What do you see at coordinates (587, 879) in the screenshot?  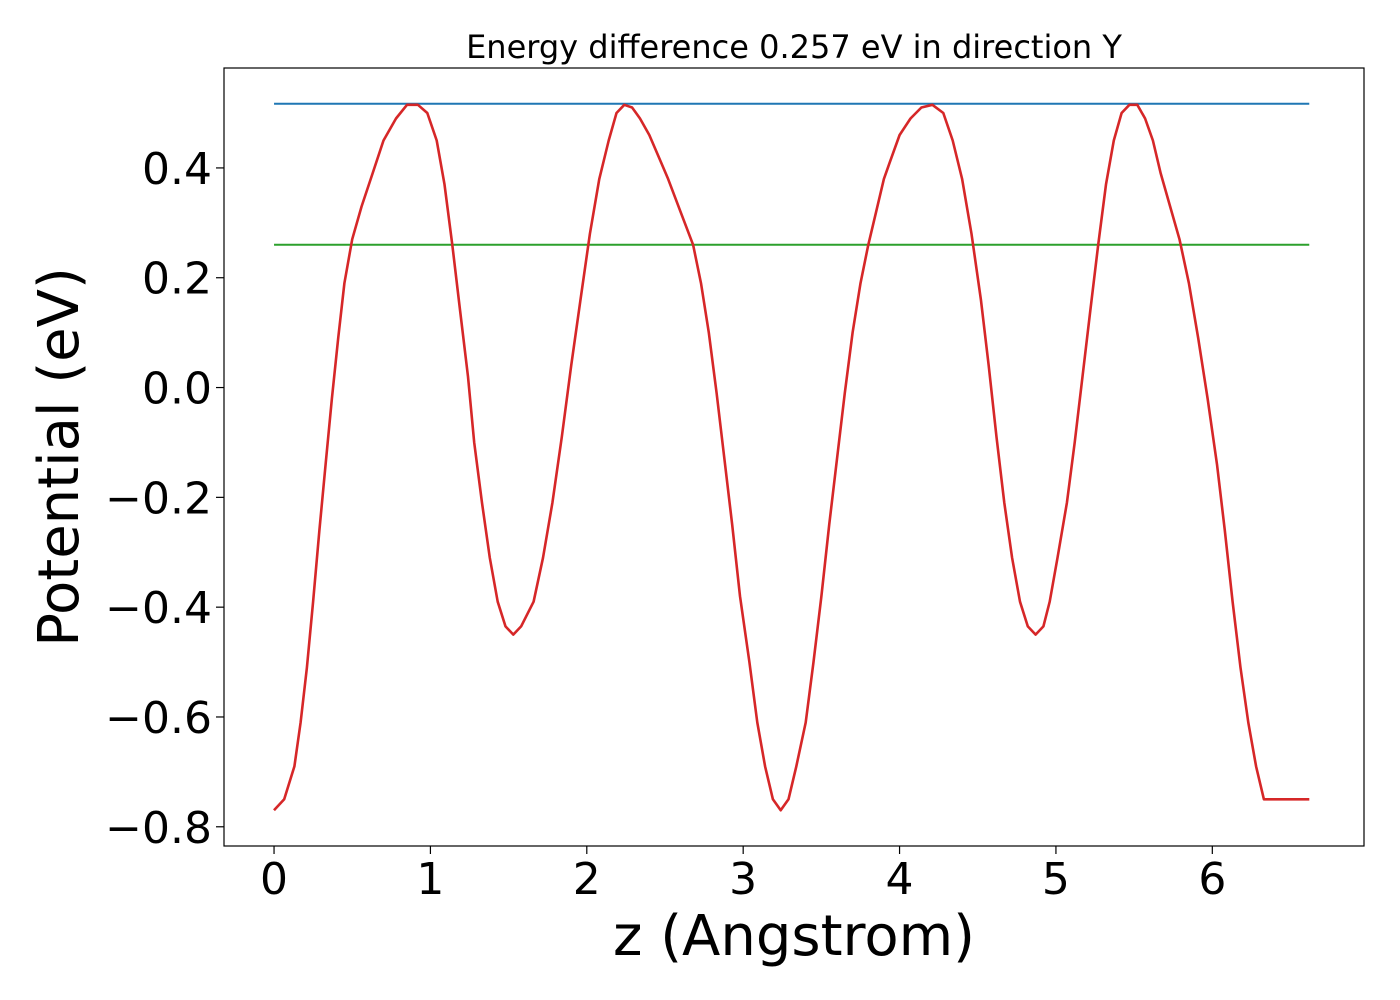 I see `x-tick-label: 2` at bounding box center [587, 879].